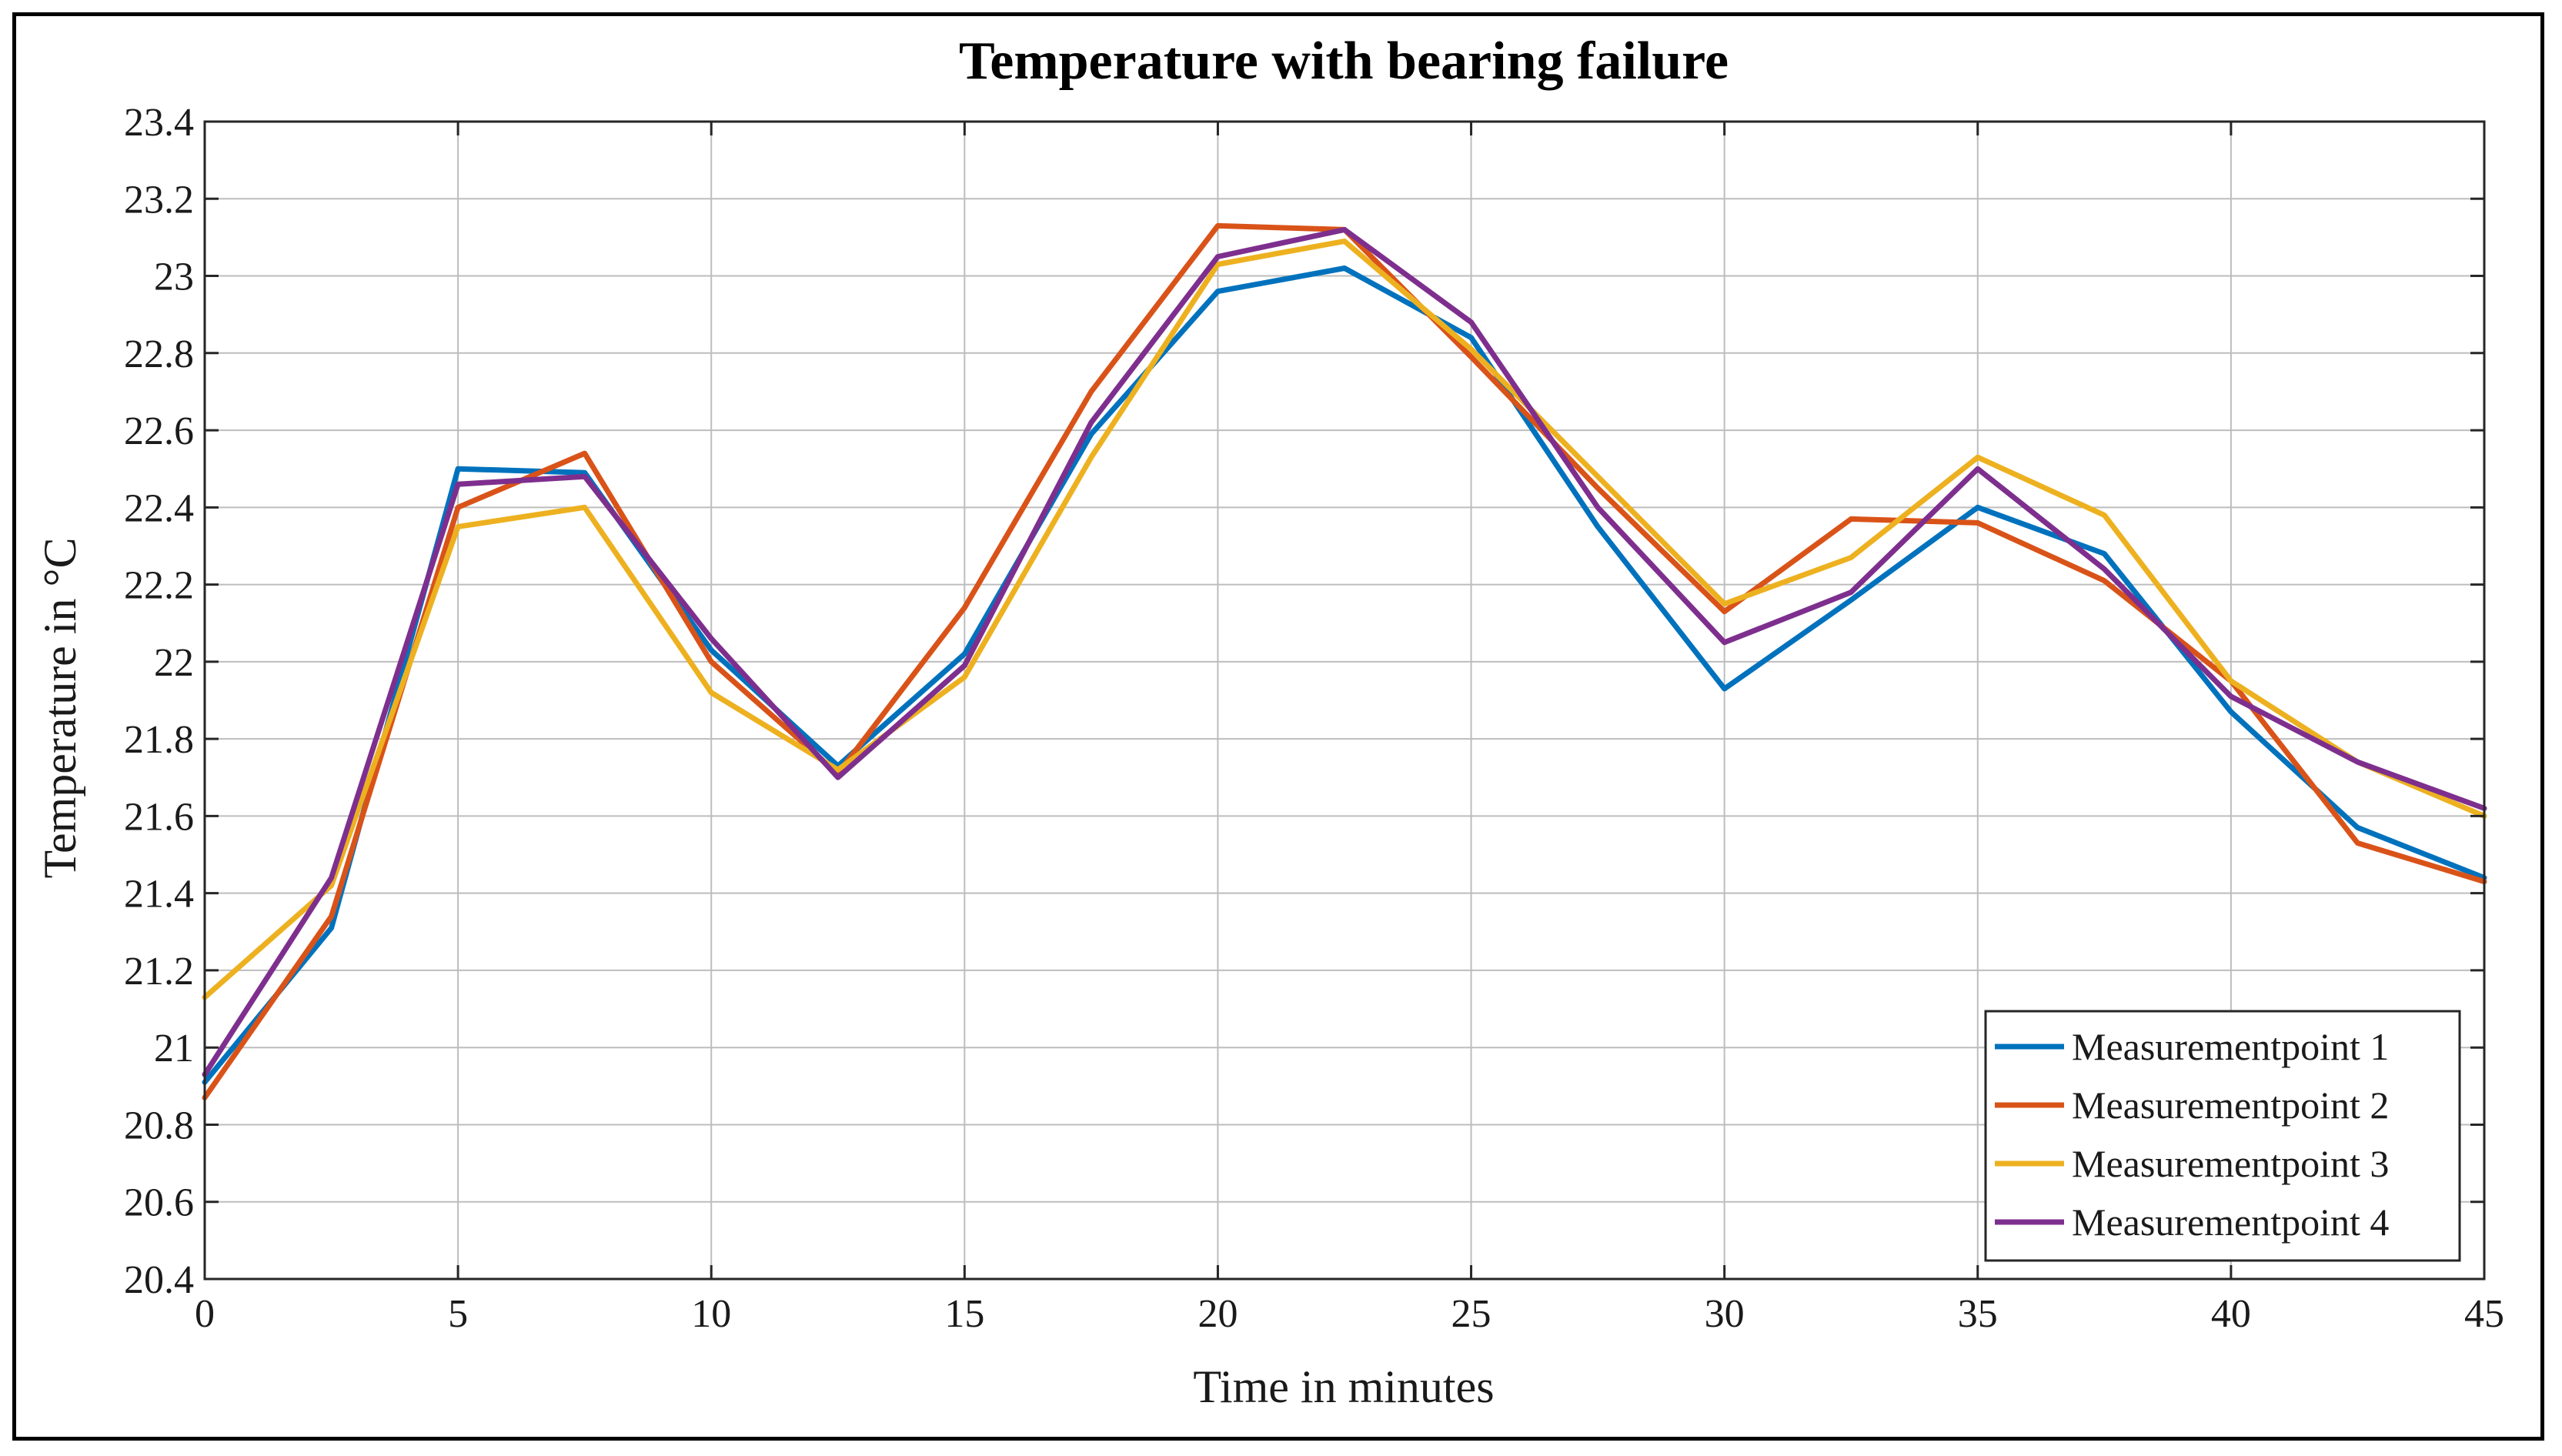 The height and width of the screenshot is (1456, 2562). What do you see at coordinates (1344, 61) in the screenshot?
I see `chart-title: Temperature with bearing failure` at bounding box center [1344, 61].